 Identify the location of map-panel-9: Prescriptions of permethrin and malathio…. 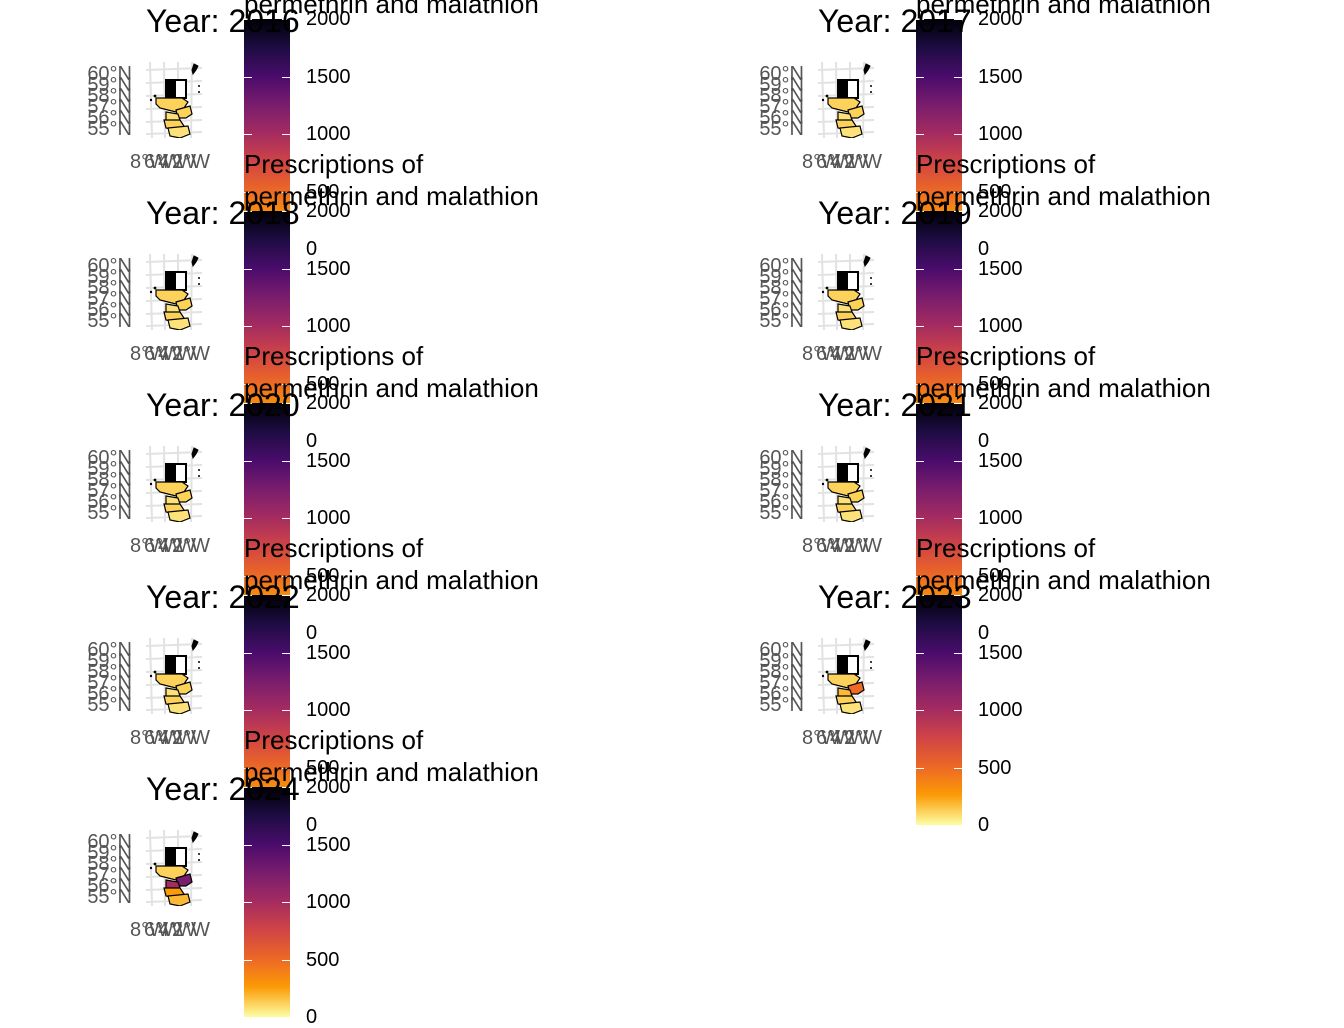
(336, 876).